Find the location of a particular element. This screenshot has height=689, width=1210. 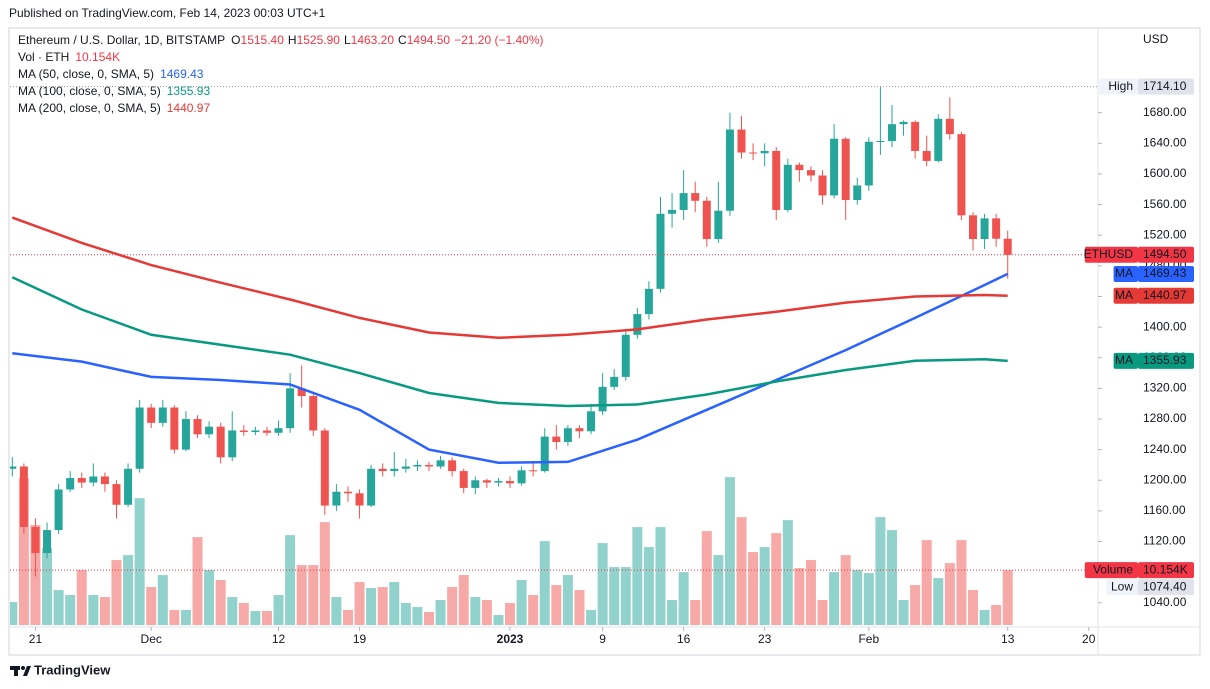

y-tick-label: 1400.00 is located at coordinates (1165, 326).